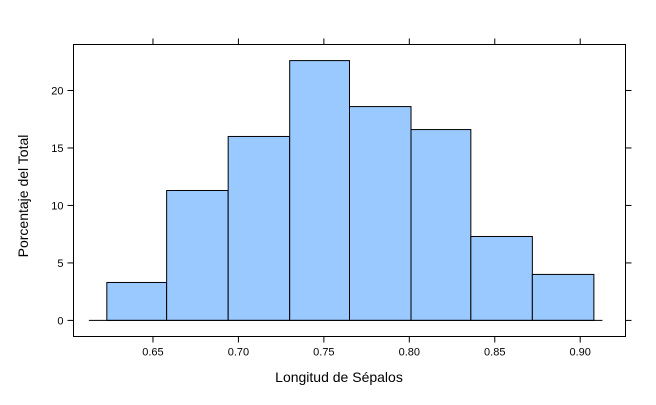 Image resolution: width=656 pixels, height=405 pixels. I want to click on y-axis-title: Porcentaje del Total, so click(23, 196).